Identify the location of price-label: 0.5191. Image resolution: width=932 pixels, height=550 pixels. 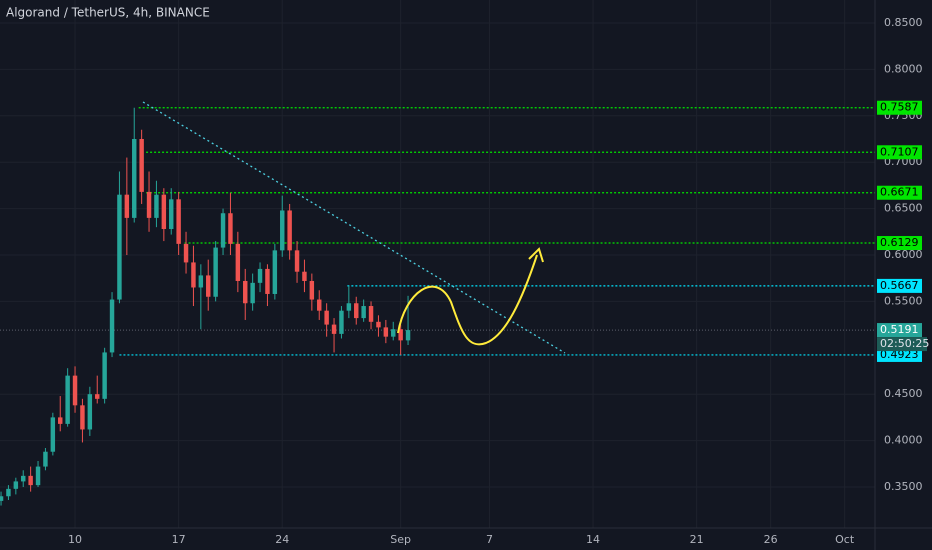
(899, 329).